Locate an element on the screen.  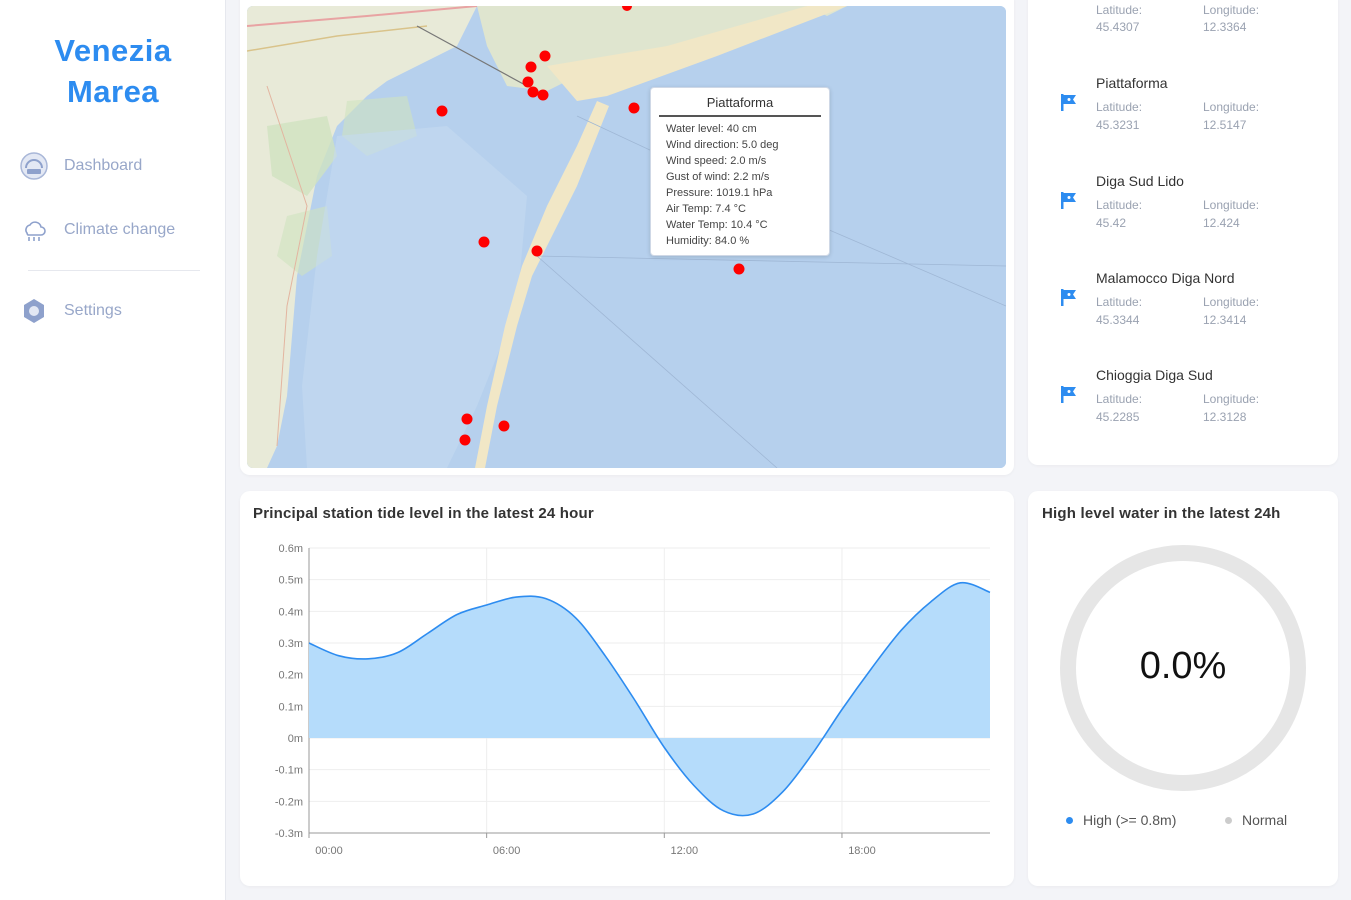
longitude-value: 12.3414 is located at coordinates (1225, 320).